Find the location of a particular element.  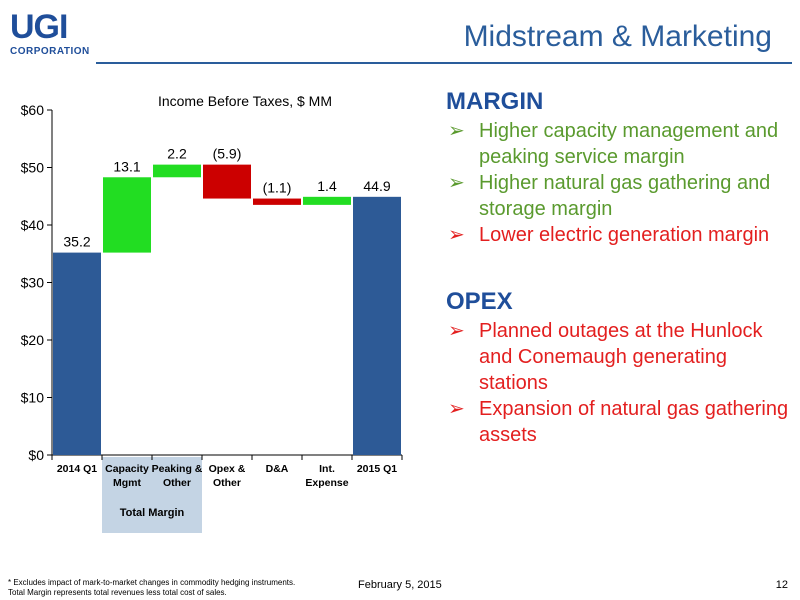

logo-subtitle: CORPORATION is located at coordinates (50, 51).